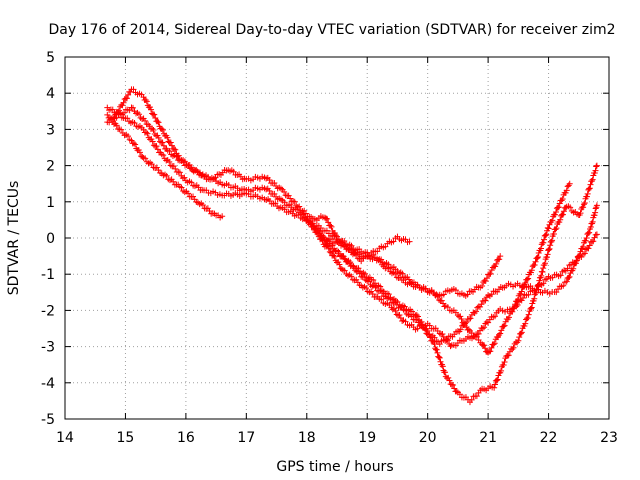 The height and width of the screenshot is (480, 640). I want to click on x-tick-label: 20, so click(428, 438).